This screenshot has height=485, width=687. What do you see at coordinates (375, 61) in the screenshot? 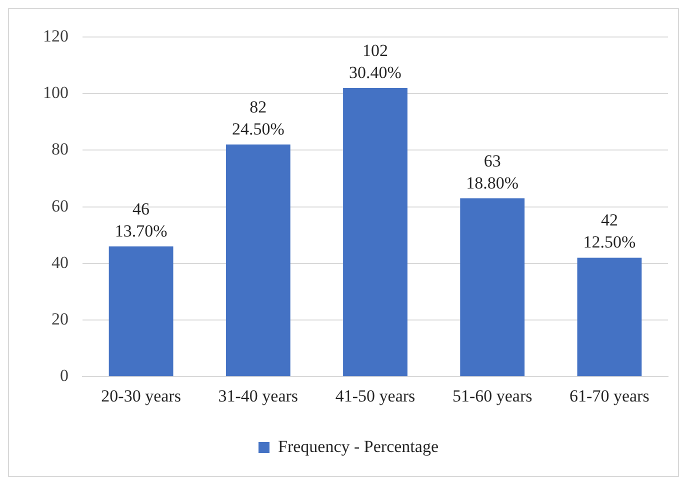
I see `data-label: 102 30.40%` at bounding box center [375, 61].